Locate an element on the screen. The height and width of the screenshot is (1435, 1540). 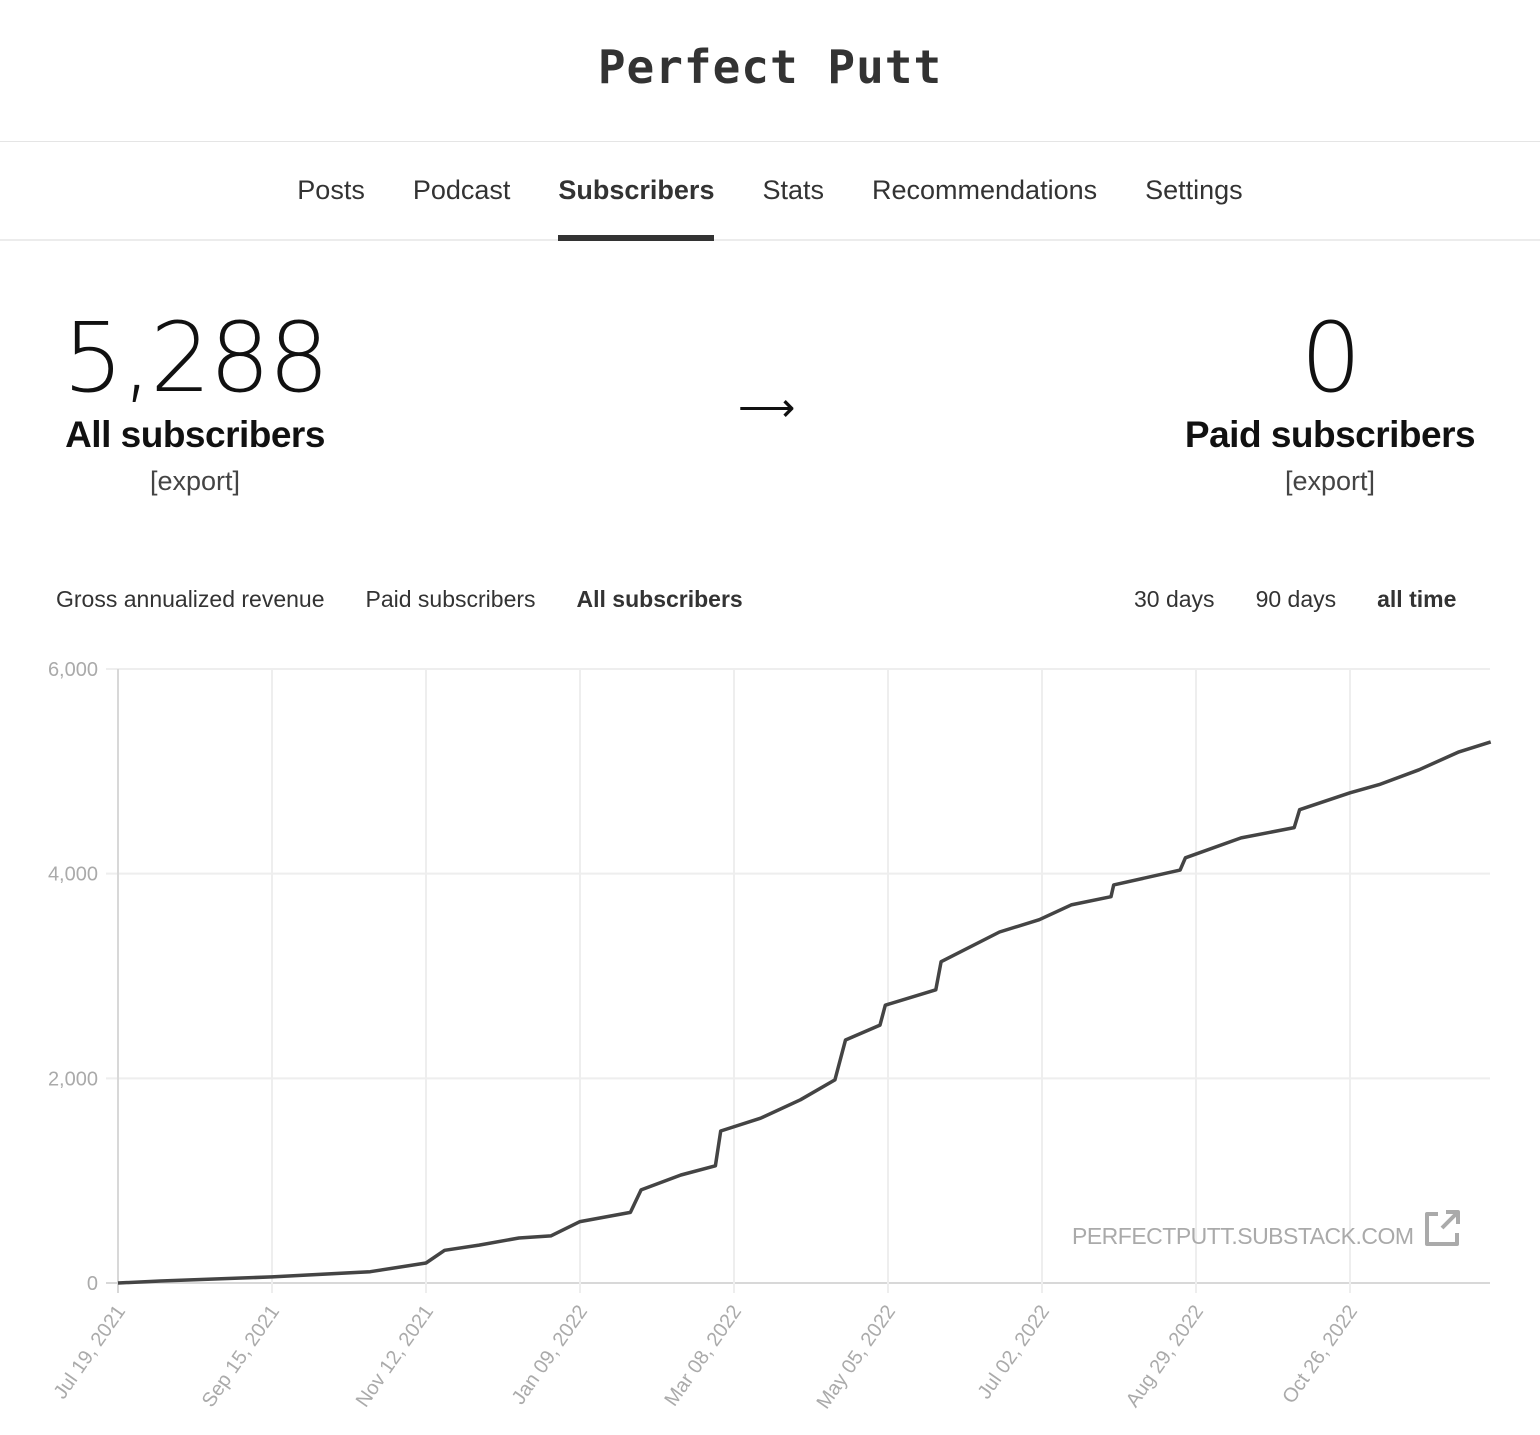
all-subscribers-count: 5,288 is located at coordinates (196, 358).